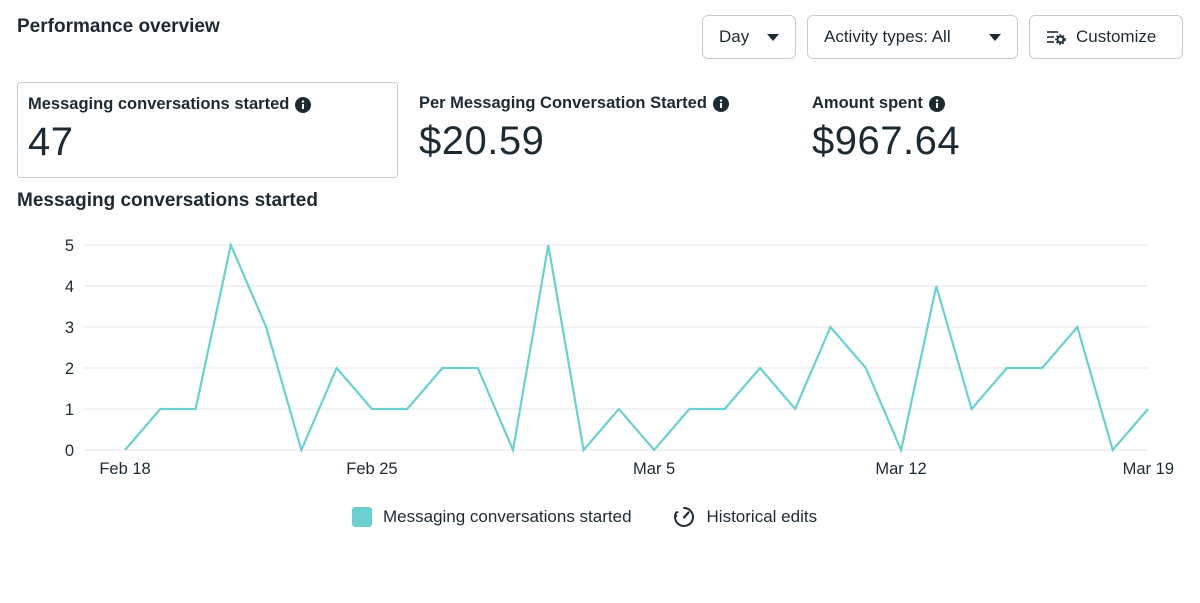 This screenshot has height=603, width=1200. What do you see at coordinates (734, 36) in the screenshot?
I see `day-dropdown-label: Day` at bounding box center [734, 36].